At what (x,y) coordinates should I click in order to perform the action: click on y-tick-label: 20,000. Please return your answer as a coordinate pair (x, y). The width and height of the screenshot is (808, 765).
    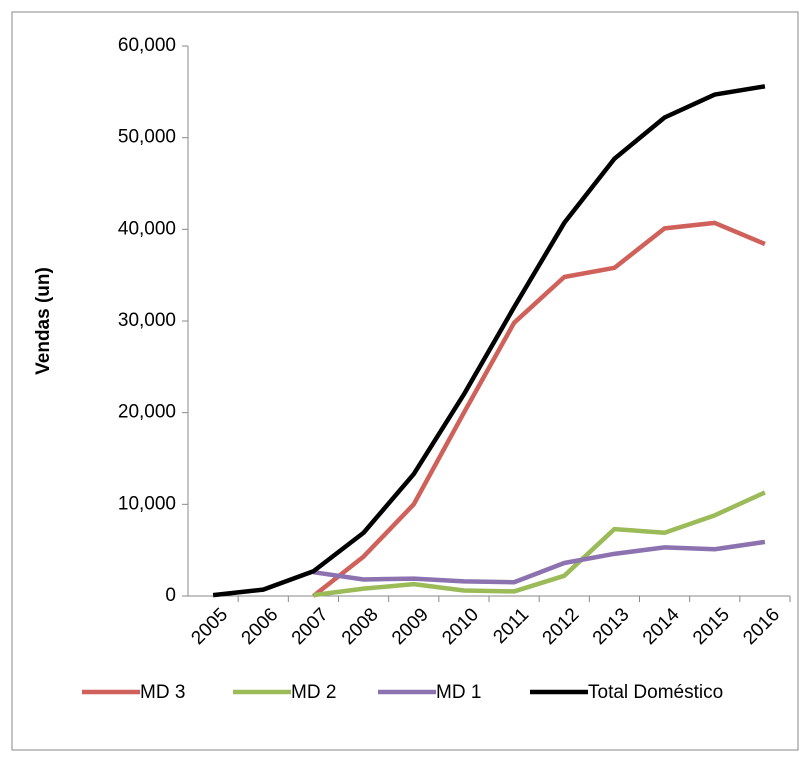
    Looking at the image, I should click on (147, 412).